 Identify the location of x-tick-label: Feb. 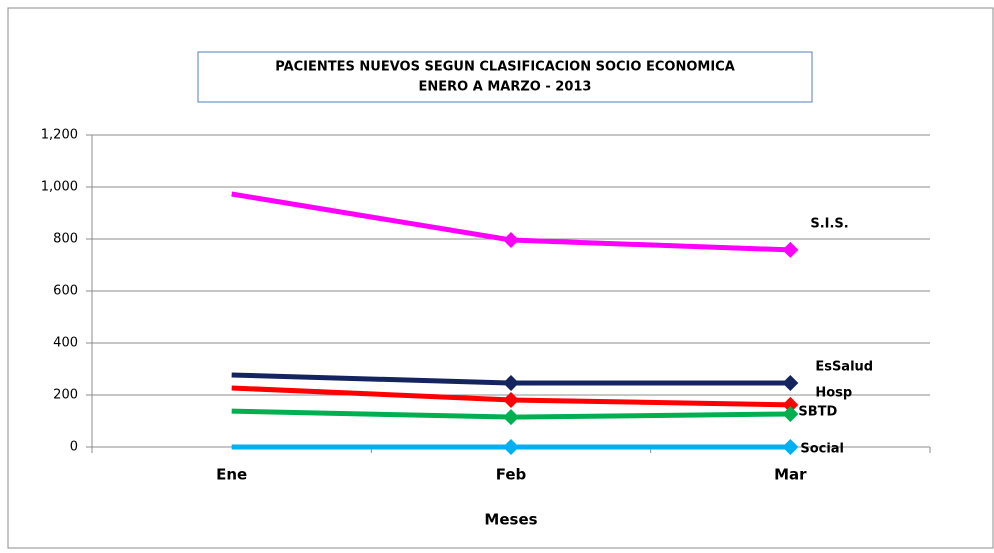
(511, 475).